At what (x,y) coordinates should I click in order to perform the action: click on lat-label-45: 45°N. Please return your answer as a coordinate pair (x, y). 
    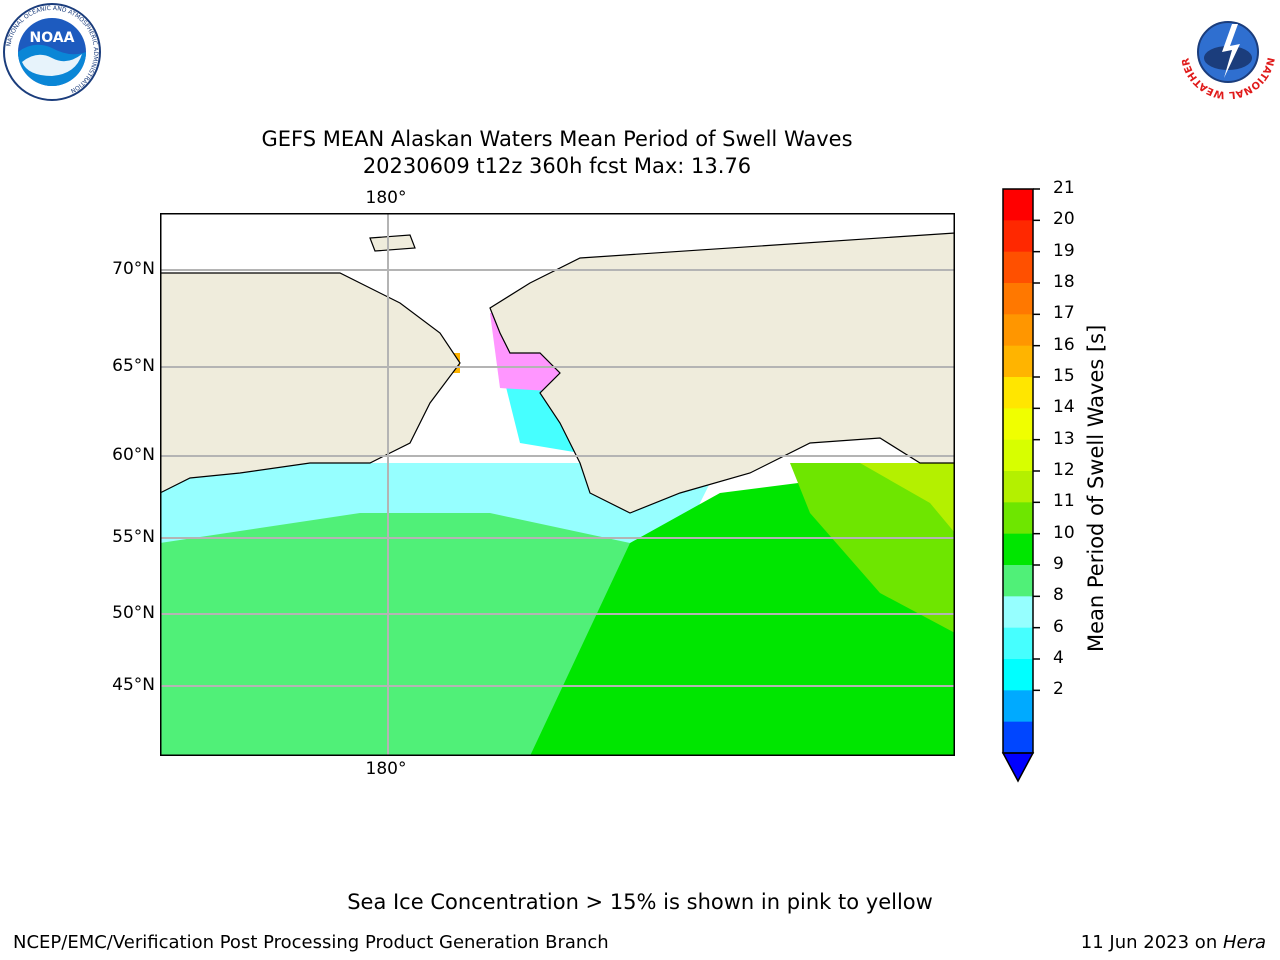
    Looking at the image, I should click on (133, 685).